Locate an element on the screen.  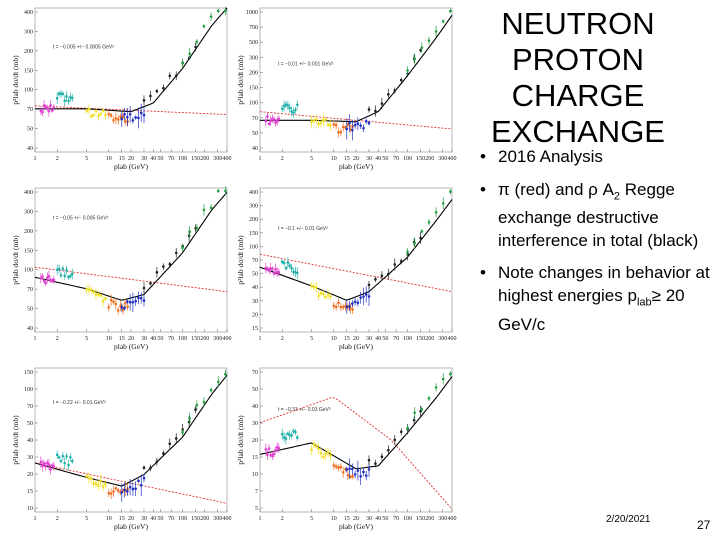
pi-exchange-curve is located at coordinates (356, 453).